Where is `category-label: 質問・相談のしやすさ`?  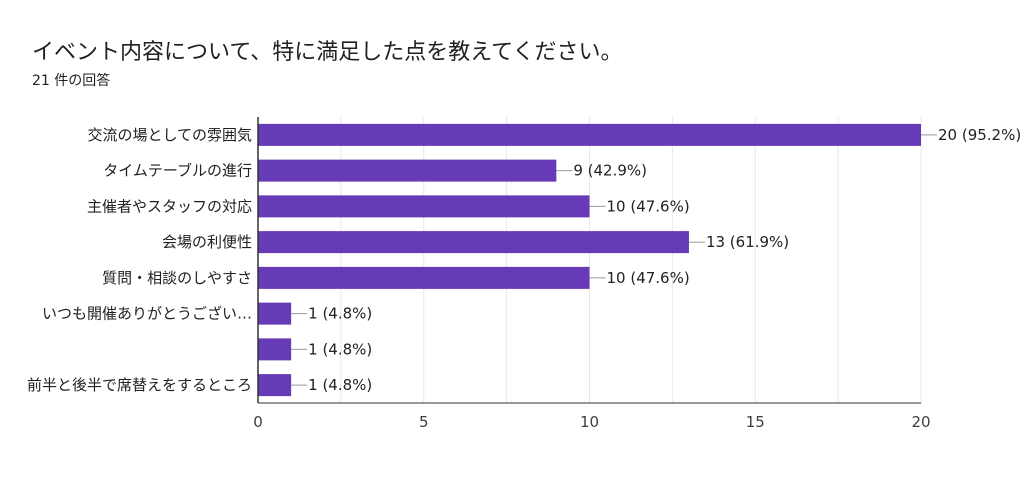
category-label: 質問・相談のしやすさ is located at coordinates (177, 278).